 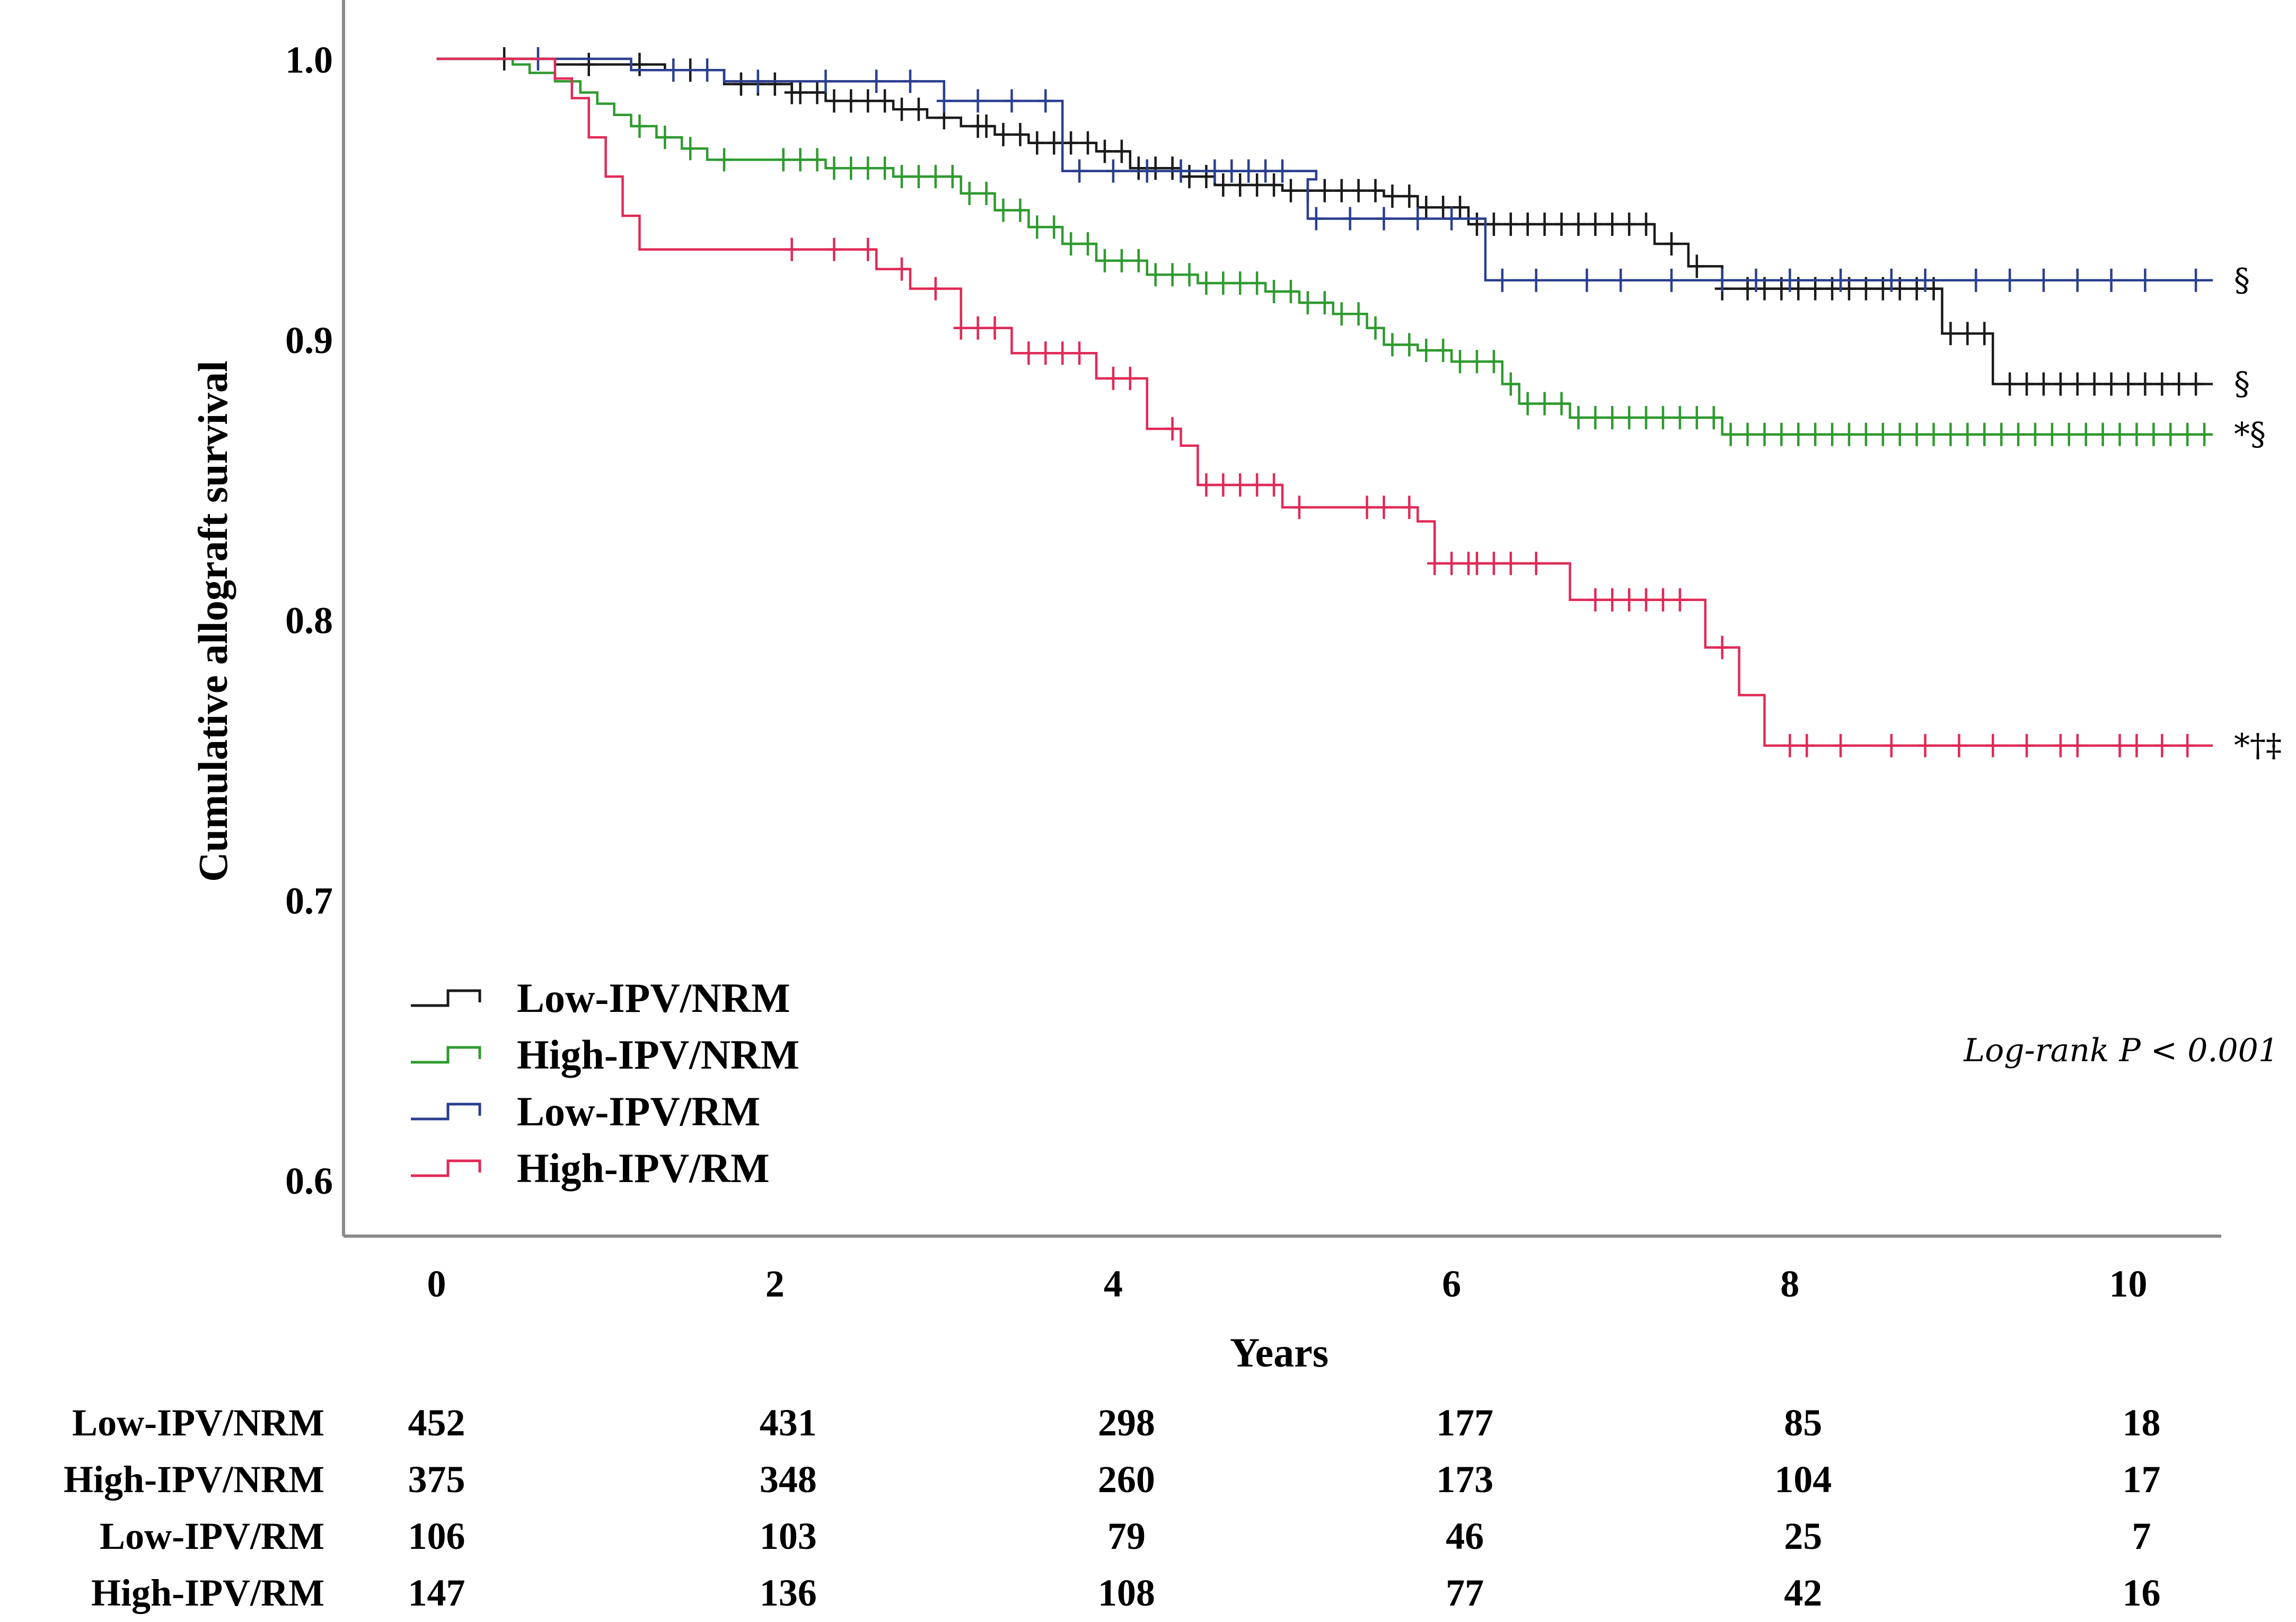 I want to click on risk-count: 46, so click(x=1465, y=1536).